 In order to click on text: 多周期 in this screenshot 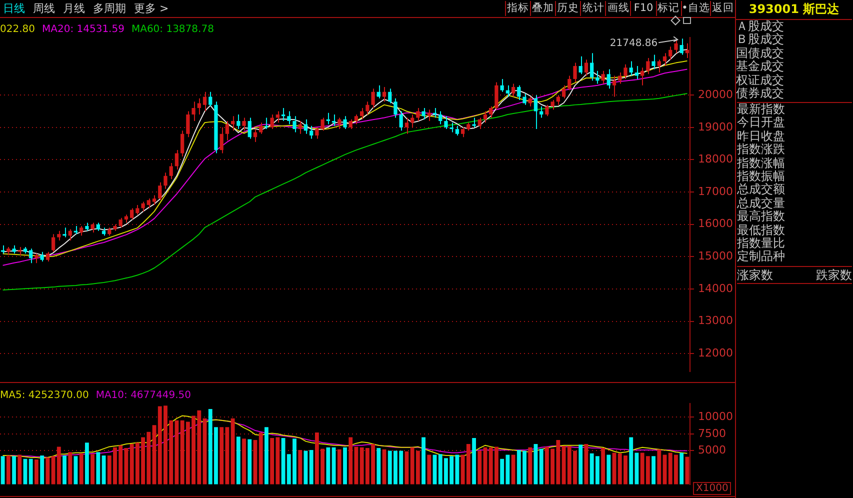, I will do `click(109, 8)`.